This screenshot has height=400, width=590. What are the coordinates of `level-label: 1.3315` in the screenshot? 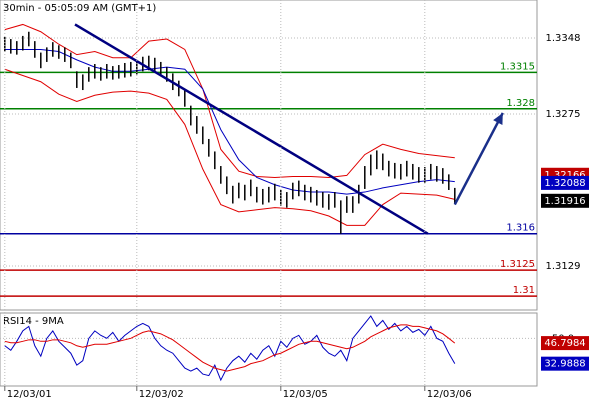 It's located at (517, 66).